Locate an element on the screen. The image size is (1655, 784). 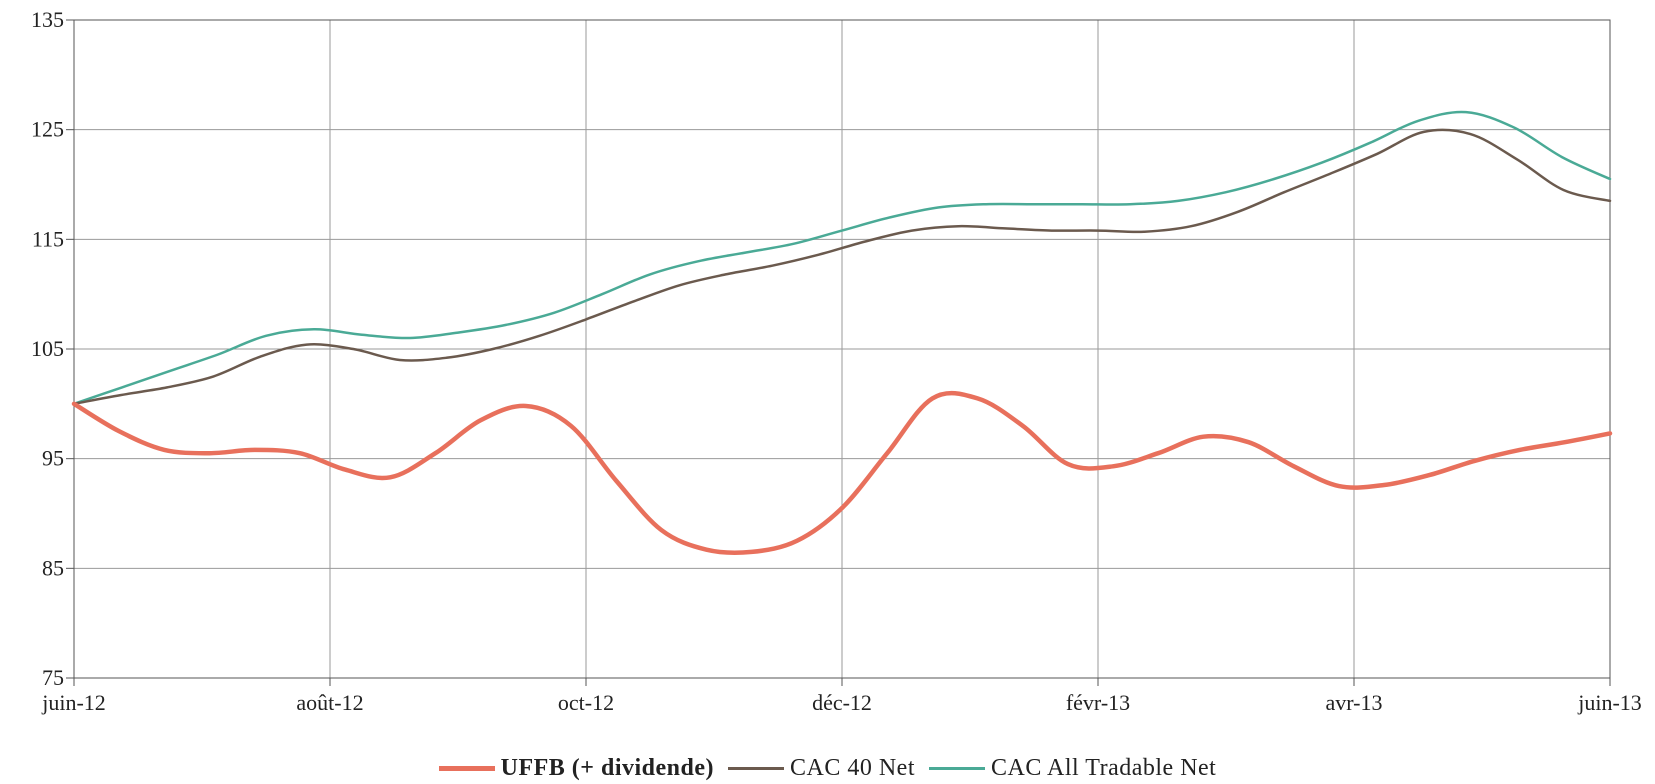
y-axis: 135 125 115 105 95 85 75 is located at coordinates (52, 348).